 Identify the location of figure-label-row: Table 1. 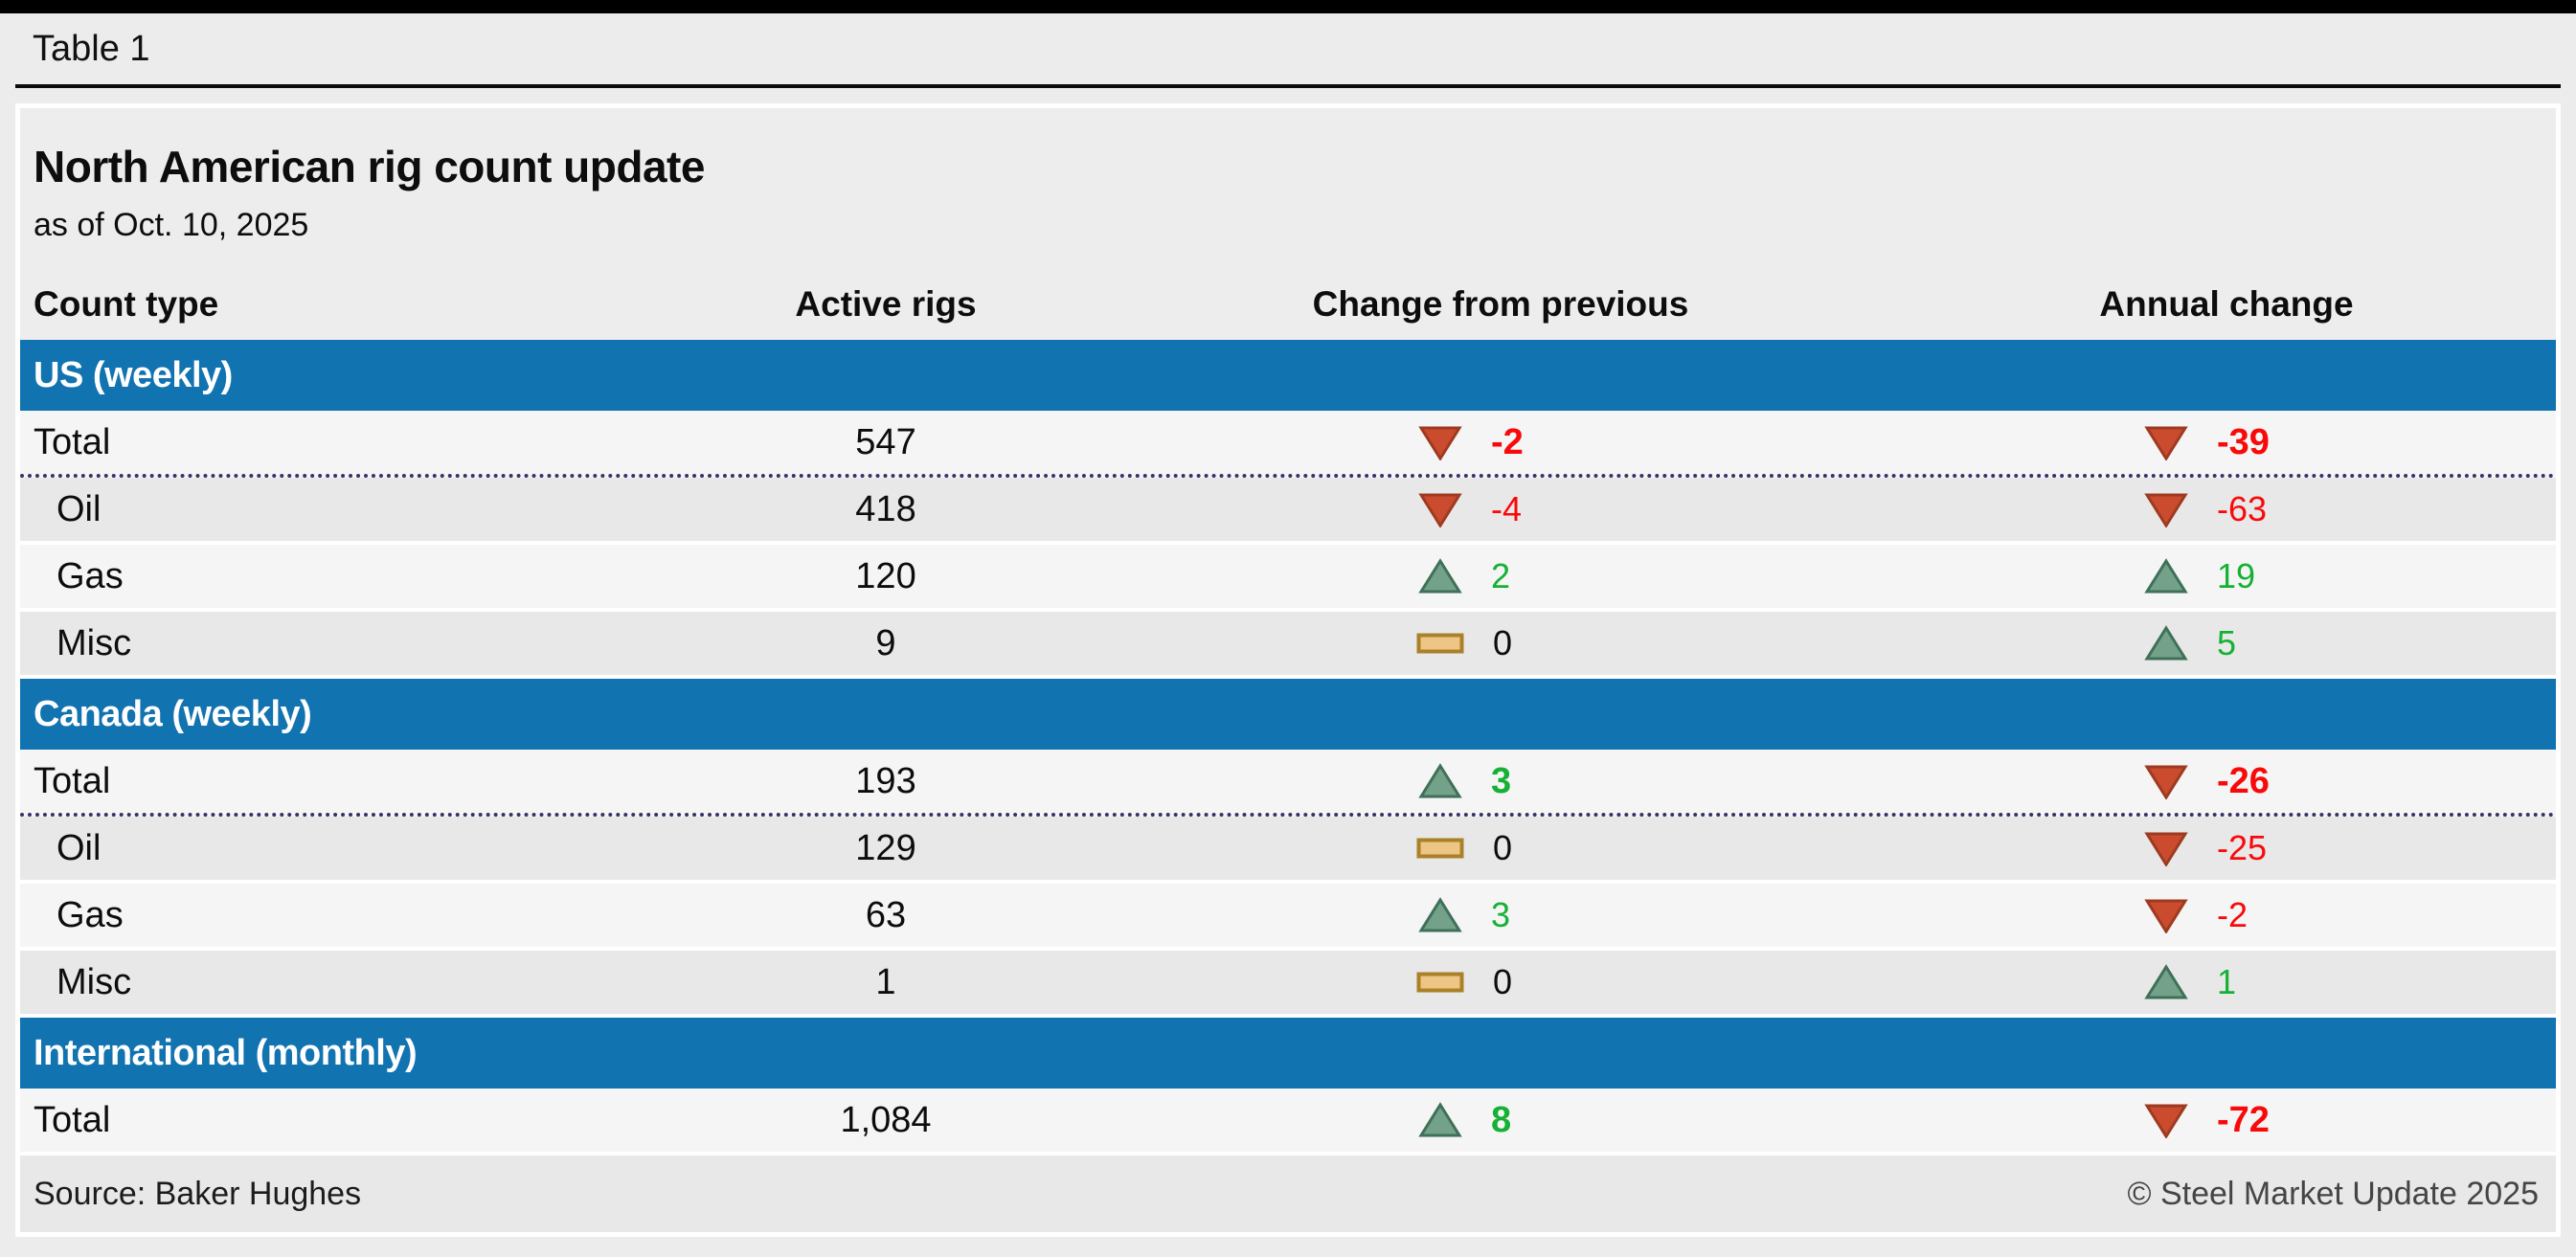
(1288, 48).